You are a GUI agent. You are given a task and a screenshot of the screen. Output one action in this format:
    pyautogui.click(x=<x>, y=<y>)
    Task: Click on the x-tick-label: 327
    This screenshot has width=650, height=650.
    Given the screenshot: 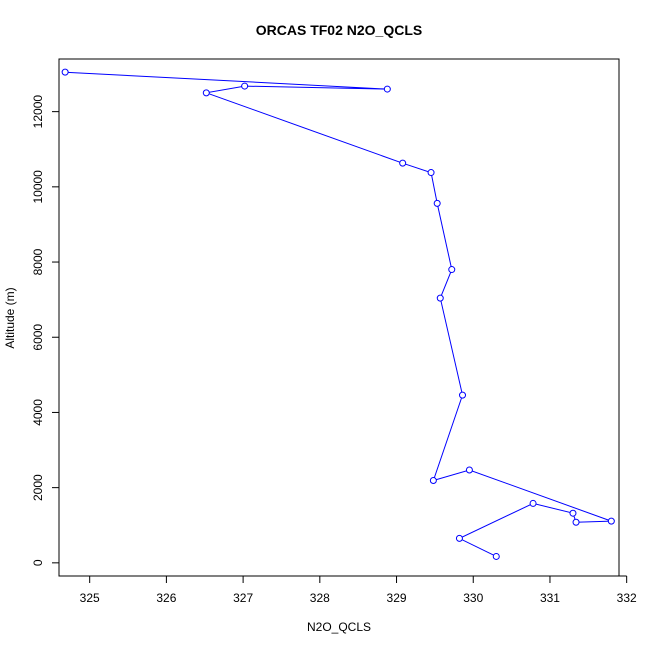 What is the action you would take?
    pyautogui.click(x=243, y=598)
    